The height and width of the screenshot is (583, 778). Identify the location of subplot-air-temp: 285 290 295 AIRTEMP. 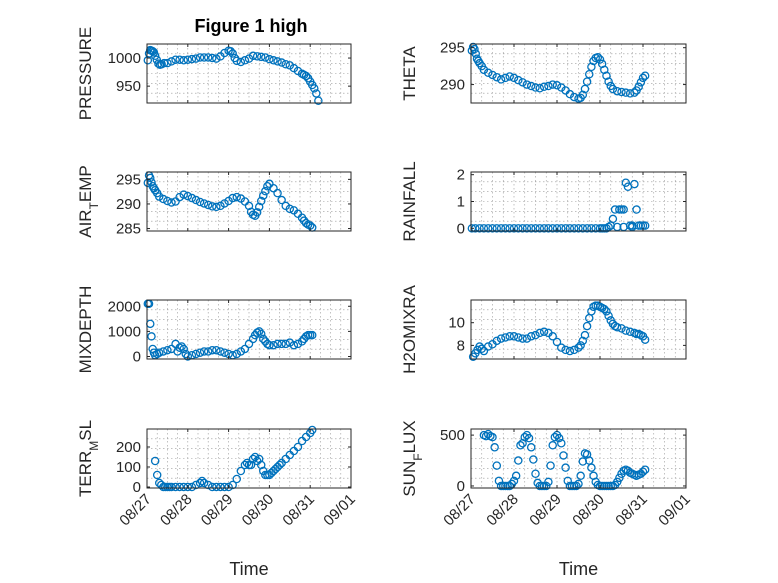
(214, 201).